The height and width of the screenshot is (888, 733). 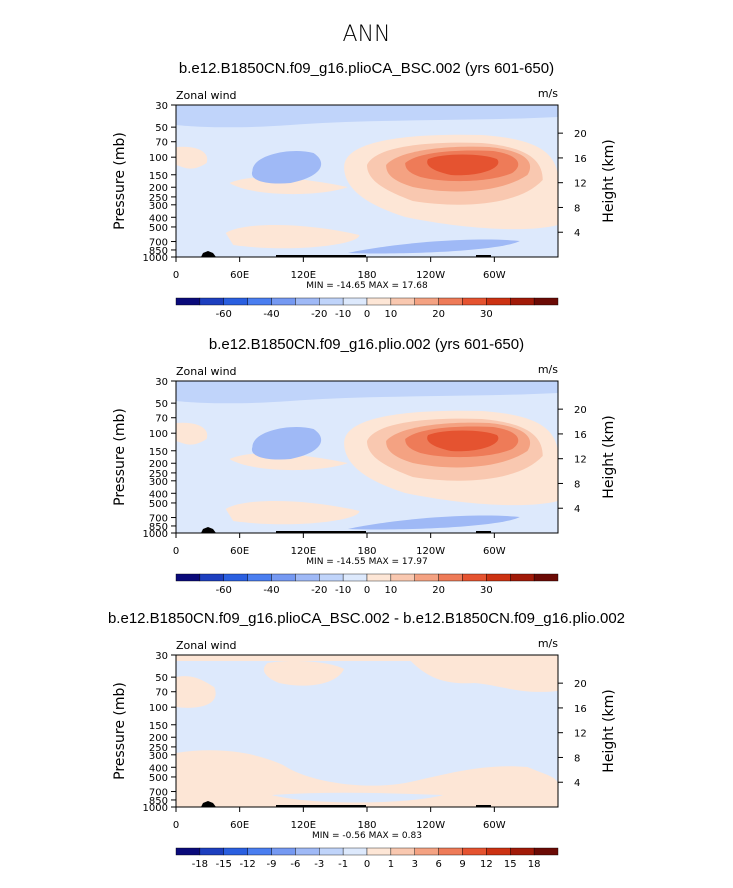 I want to click on y-tick-label: 250, so click(x=158, y=748).